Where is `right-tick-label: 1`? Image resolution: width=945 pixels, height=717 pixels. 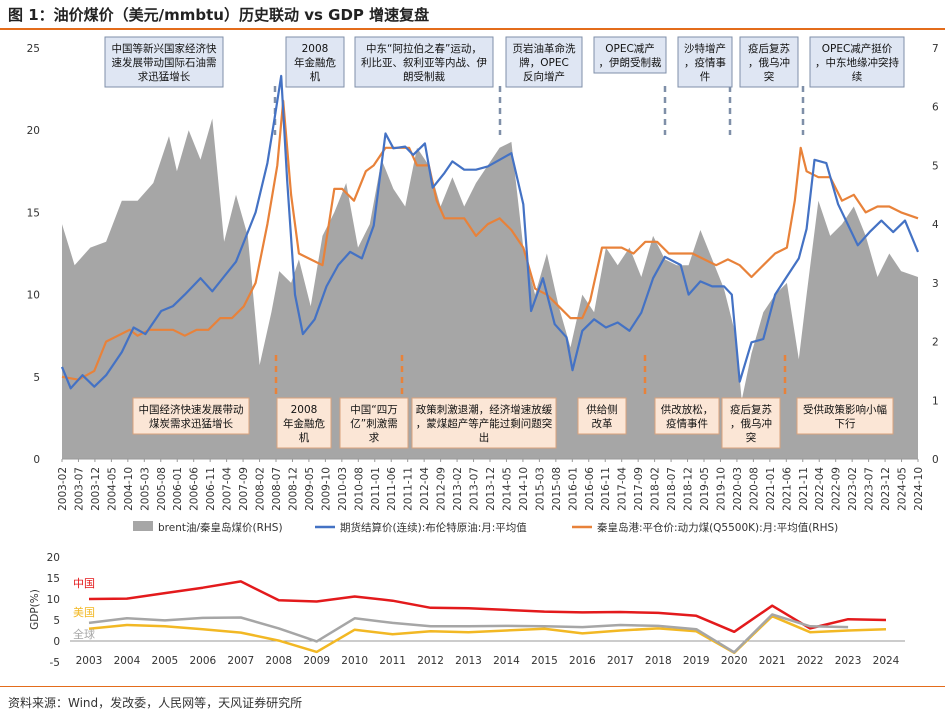 right-tick-label: 1 is located at coordinates (935, 401).